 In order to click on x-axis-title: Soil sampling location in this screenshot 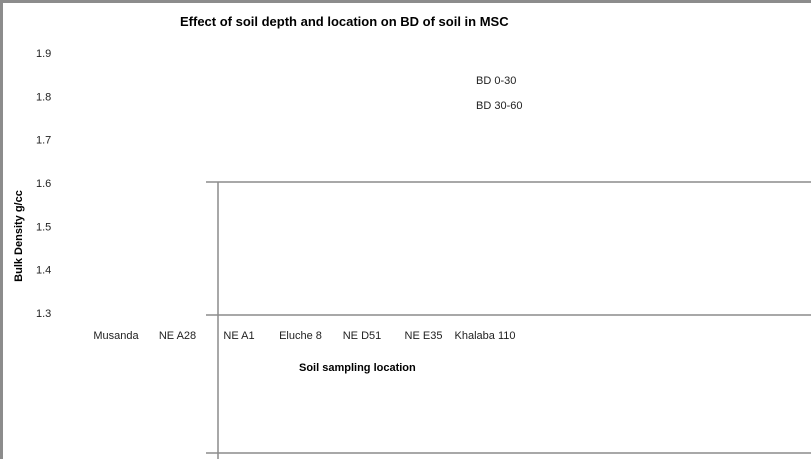, I will do `click(357, 368)`.